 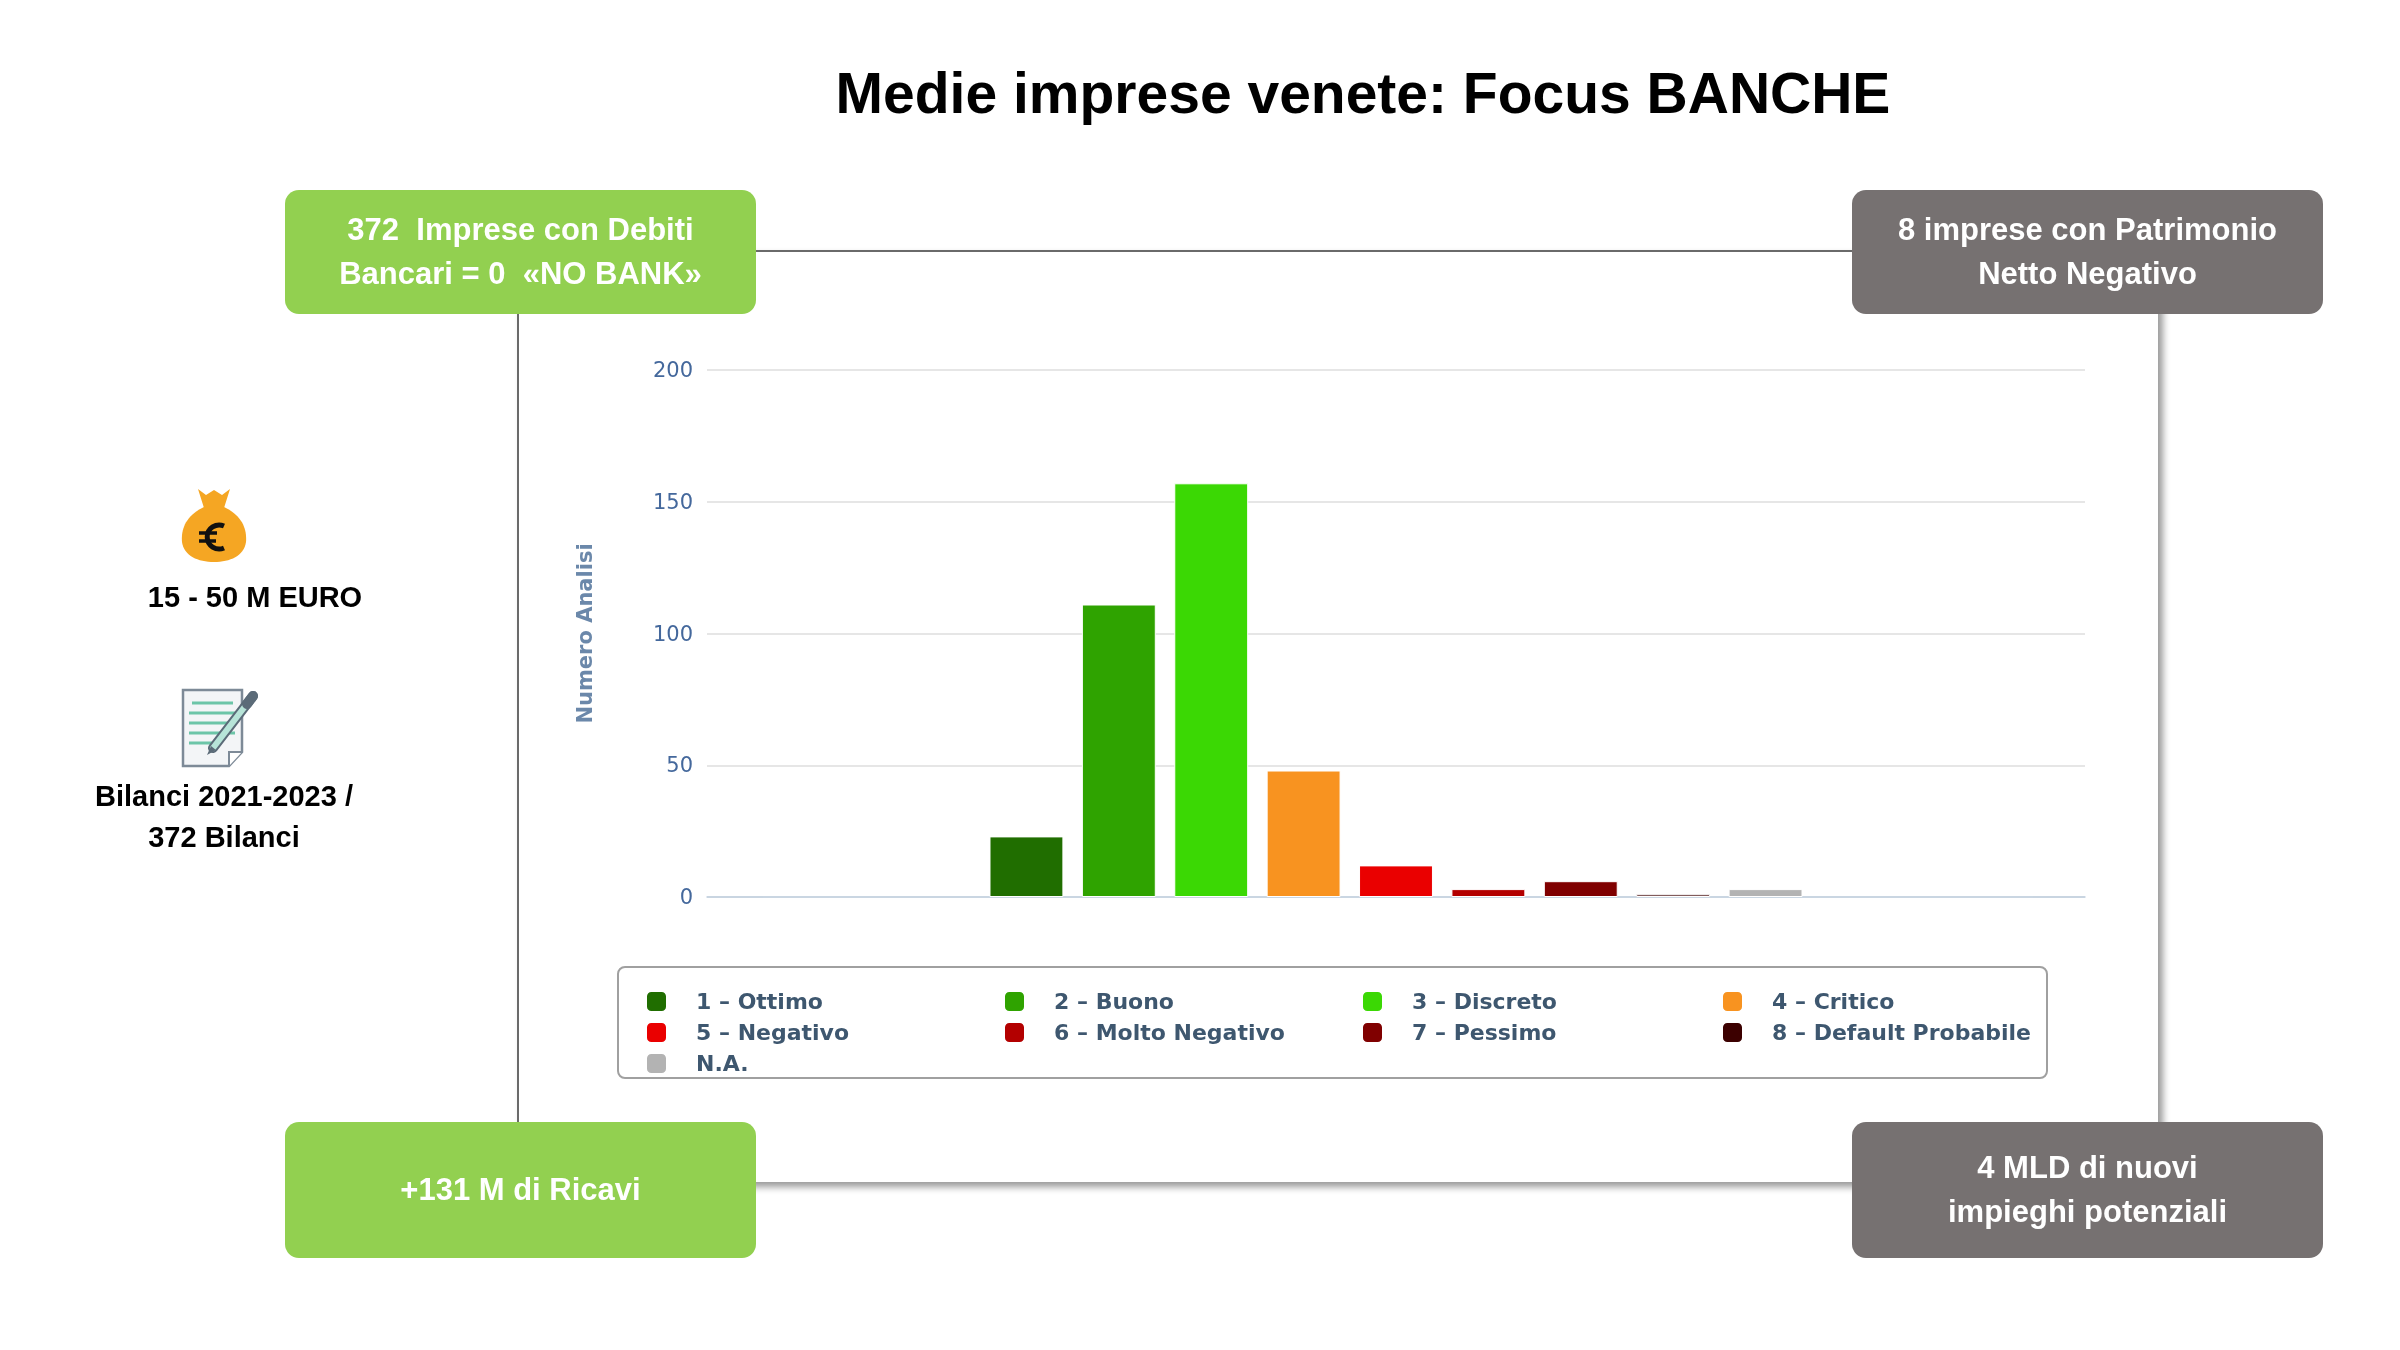 I want to click on legend-label: 4 – Critico, so click(x=1833, y=1001).